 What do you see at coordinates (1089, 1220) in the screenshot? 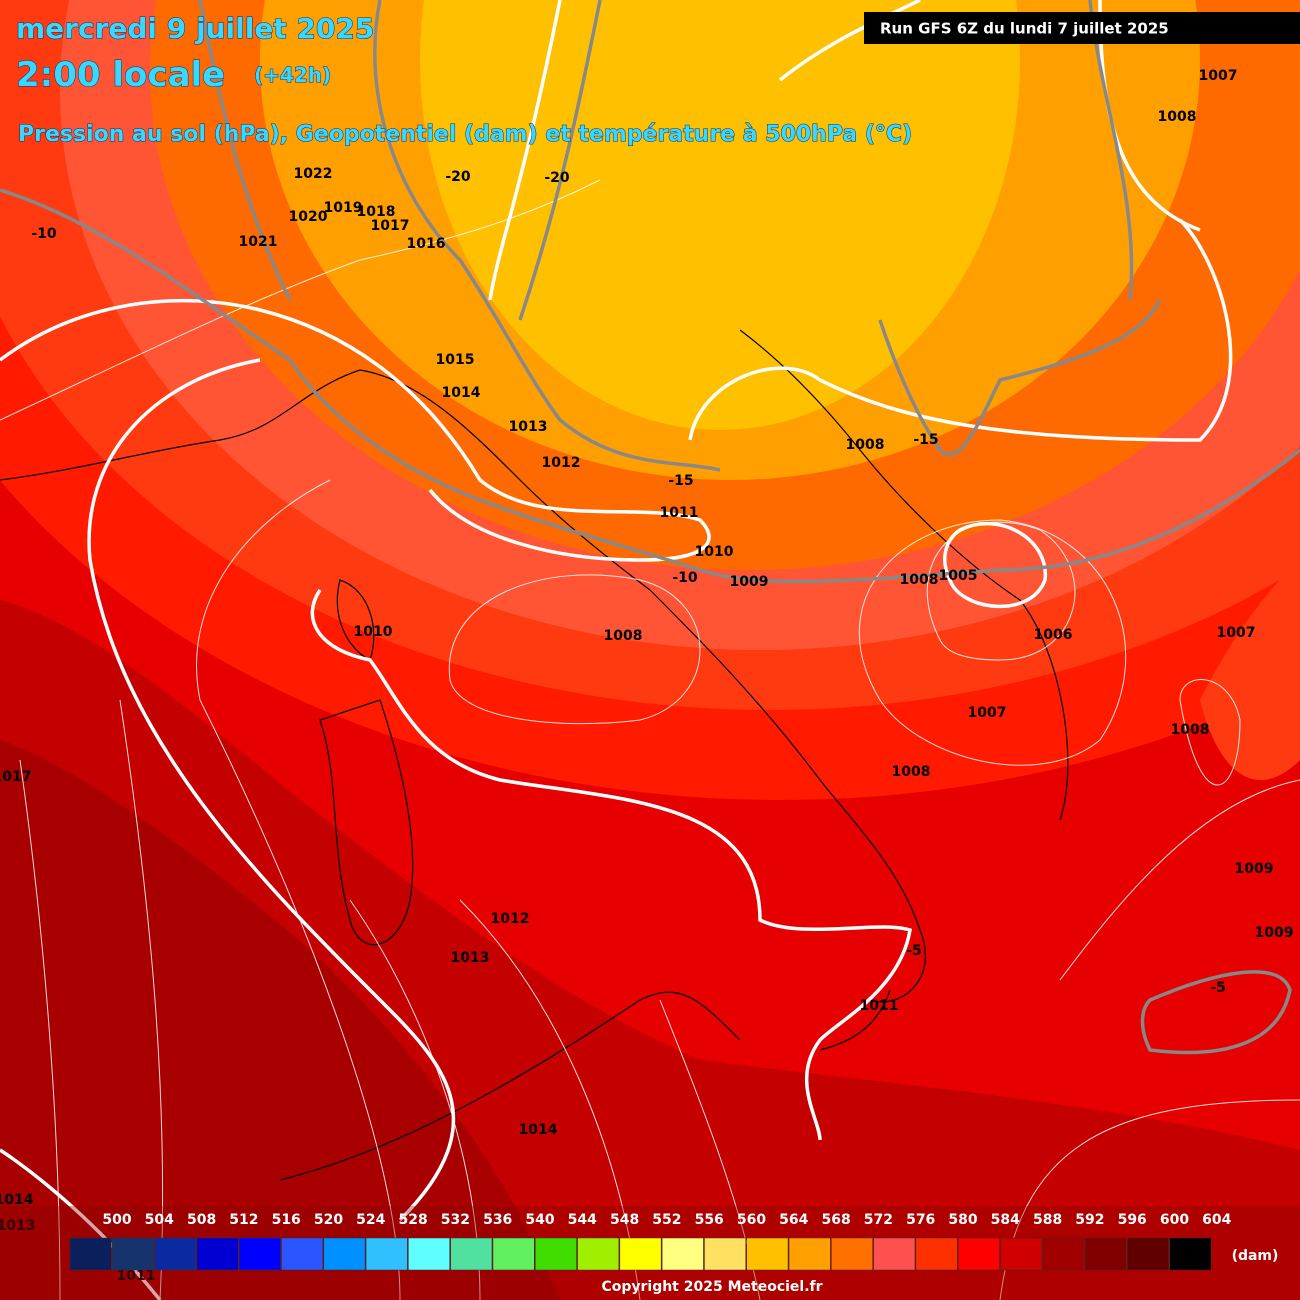
I see `legend-value: 592` at bounding box center [1089, 1220].